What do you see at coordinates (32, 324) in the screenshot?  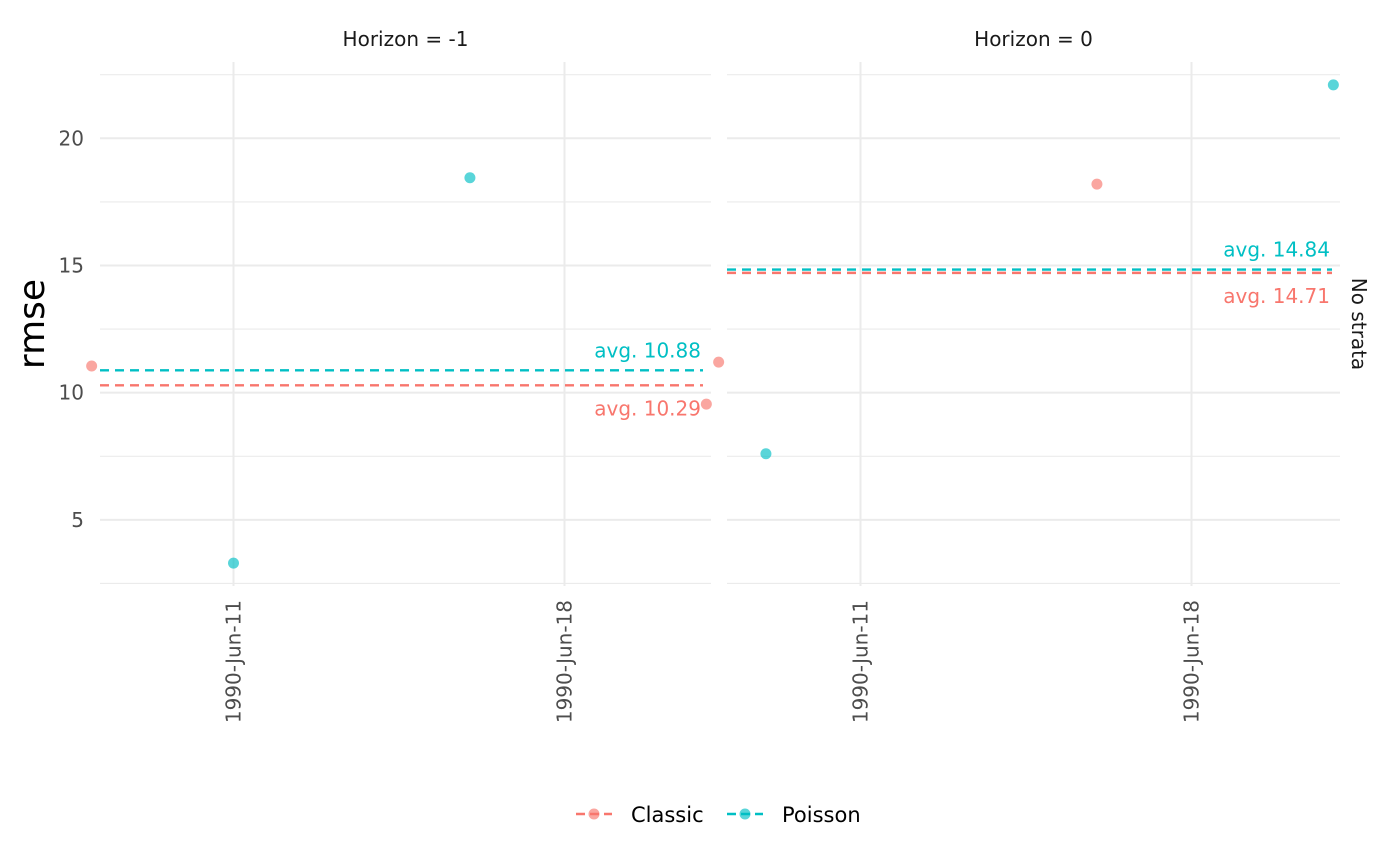 I see `y-axis-title: rmse` at bounding box center [32, 324].